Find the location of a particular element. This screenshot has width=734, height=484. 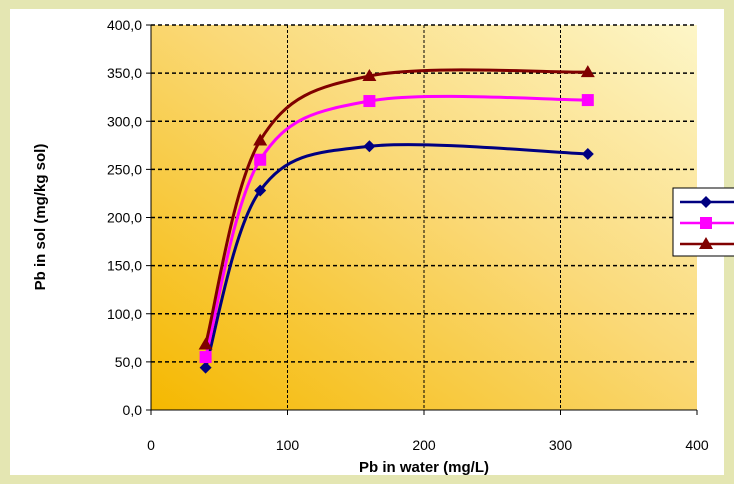

y-tick-label: 150,0 is located at coordinates (124, 266).